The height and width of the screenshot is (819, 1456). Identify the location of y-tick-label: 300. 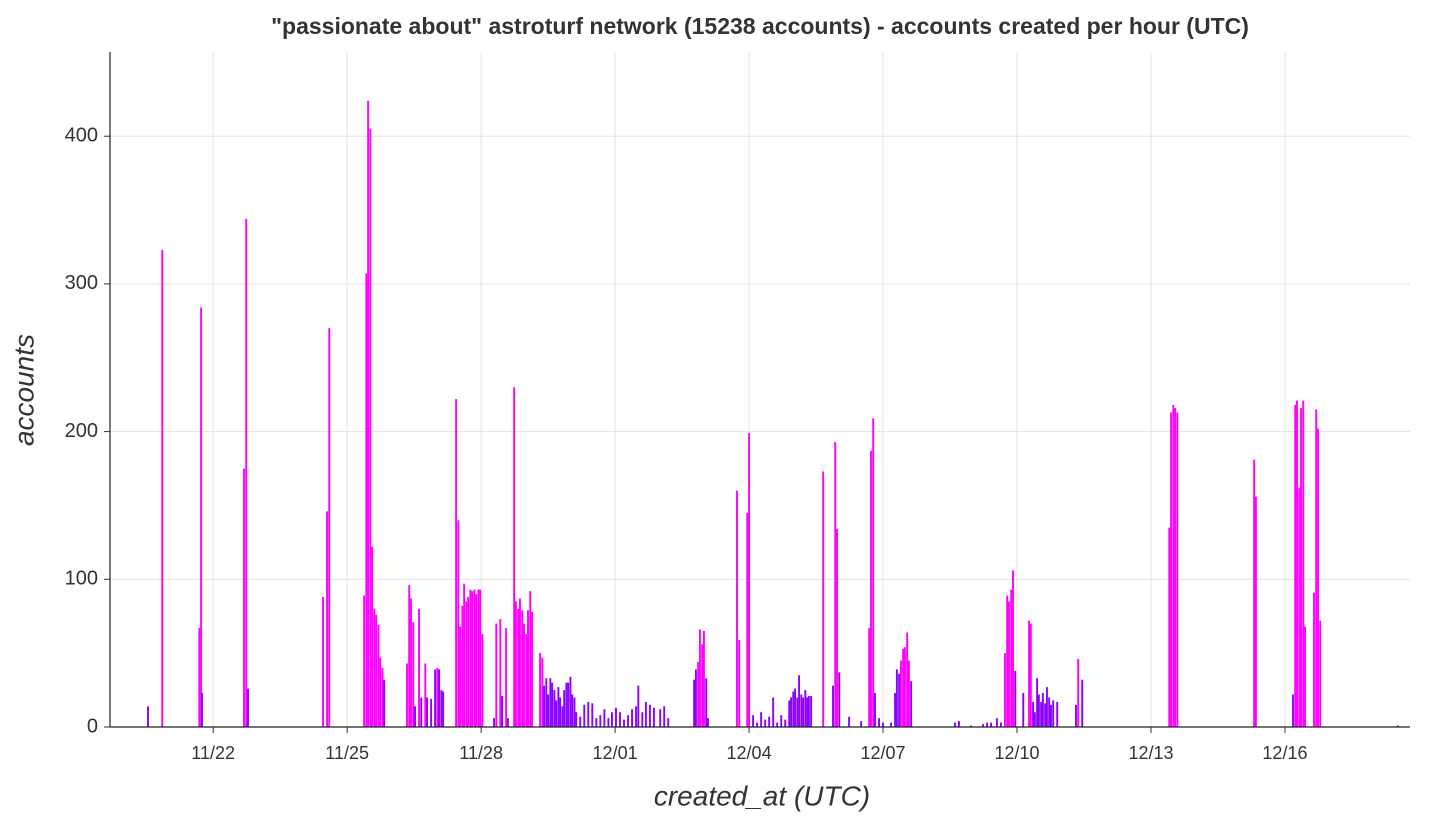
(81, 283).